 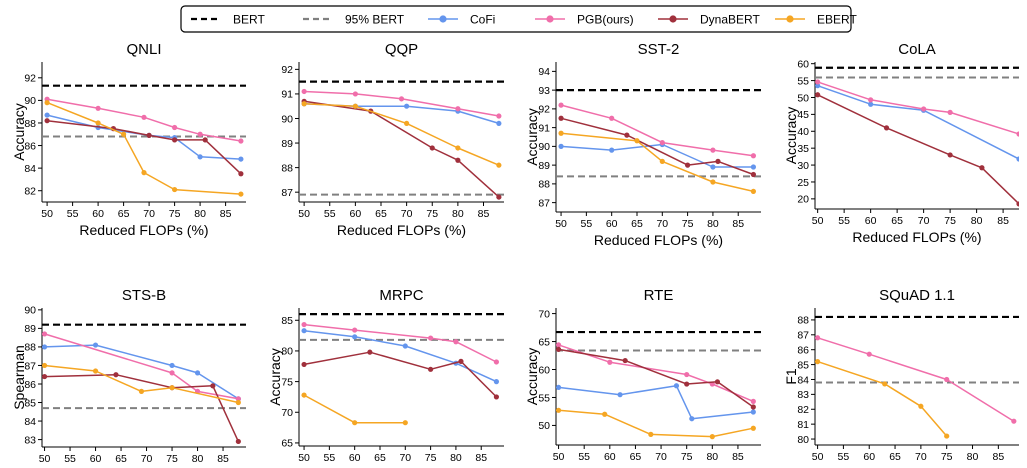 I want to click on y-tick-label: 25, so click(x=803, y=183).